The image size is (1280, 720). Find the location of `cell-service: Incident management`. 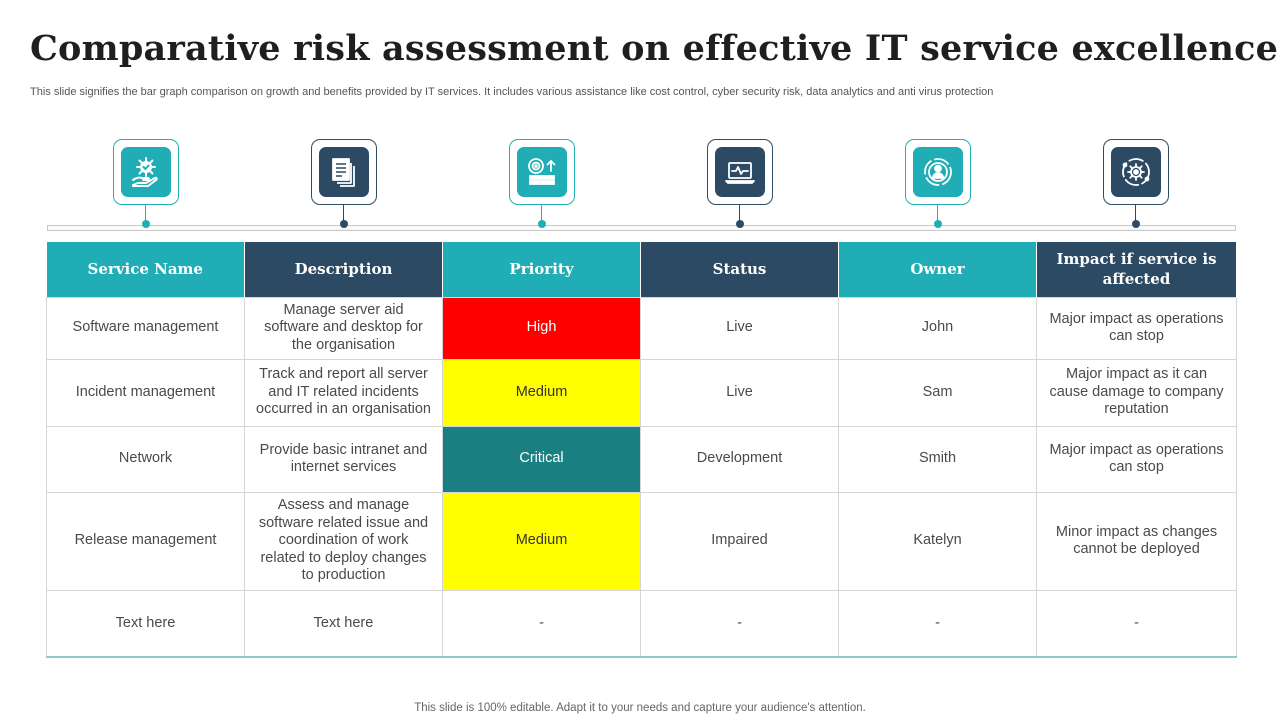

cell-service: Incident management is located at coordinates (145, 392).